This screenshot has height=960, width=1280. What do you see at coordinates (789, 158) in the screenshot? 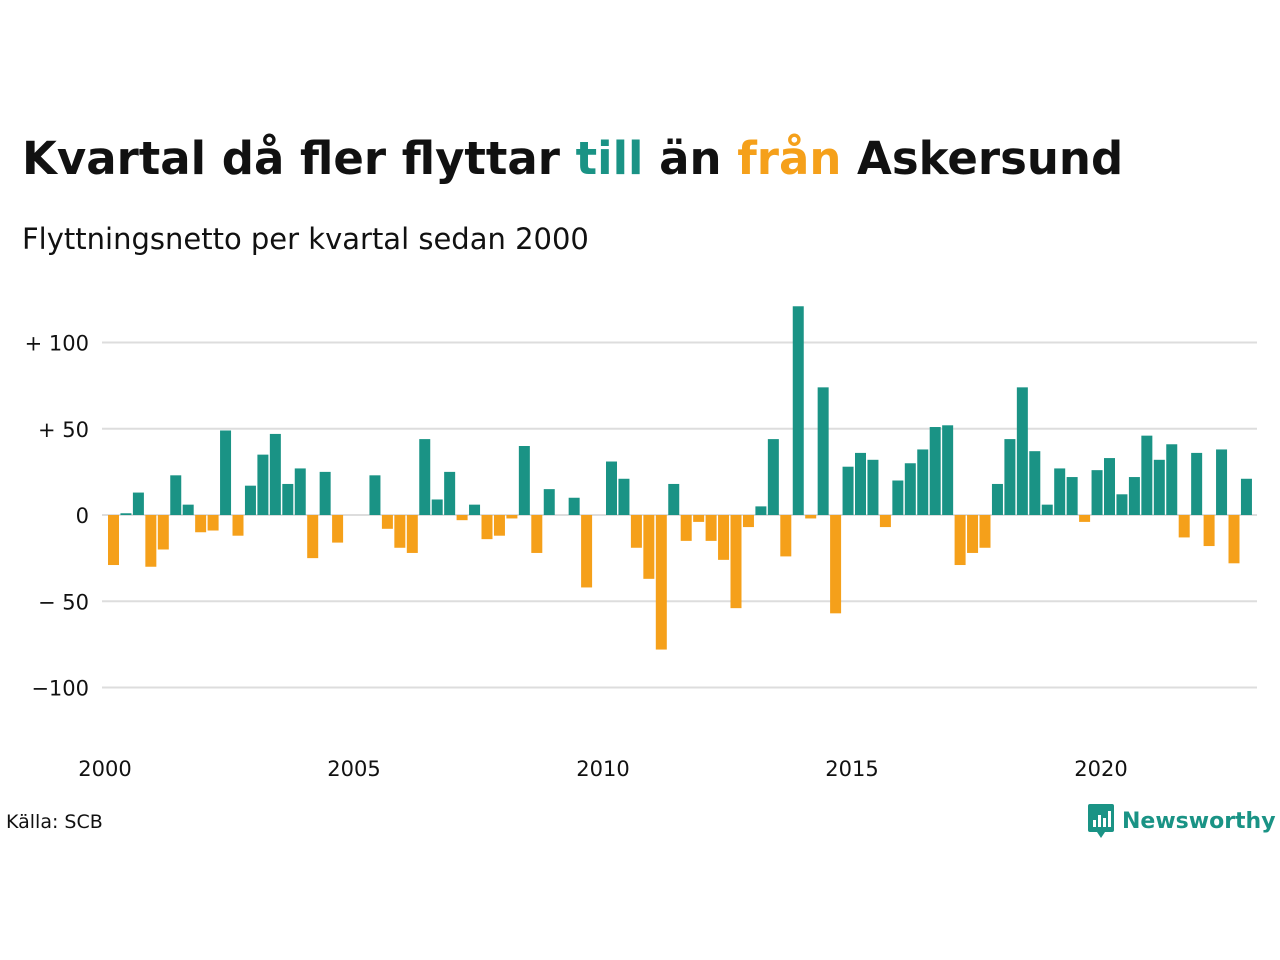
I see `title-highlight-from: från` at bounding box center [789, 158].